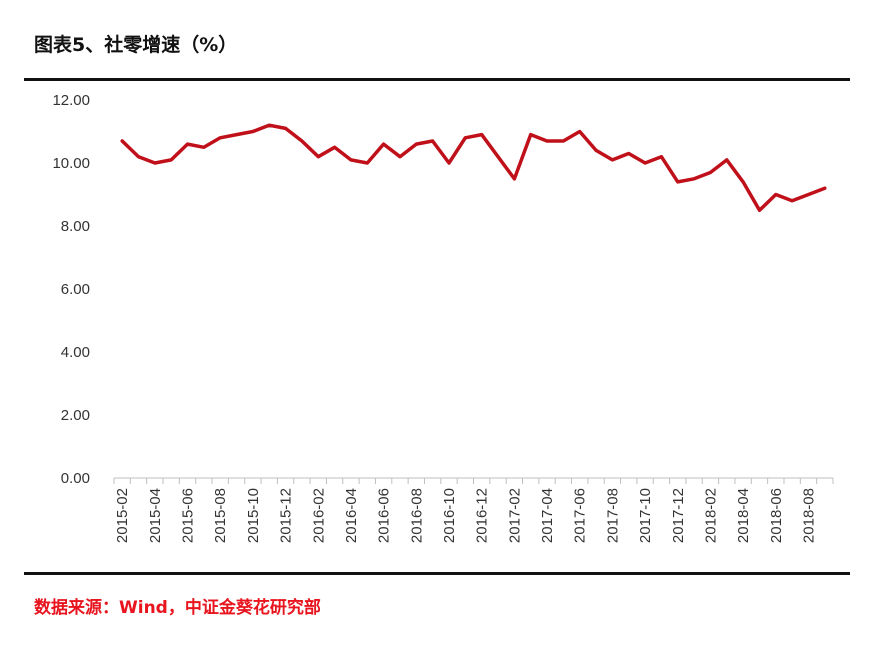 The image size is (870, 657). Describe the element at coordinates (253, 515) in the screenshot. I see `x-tick-label: 2015-10` at that location.